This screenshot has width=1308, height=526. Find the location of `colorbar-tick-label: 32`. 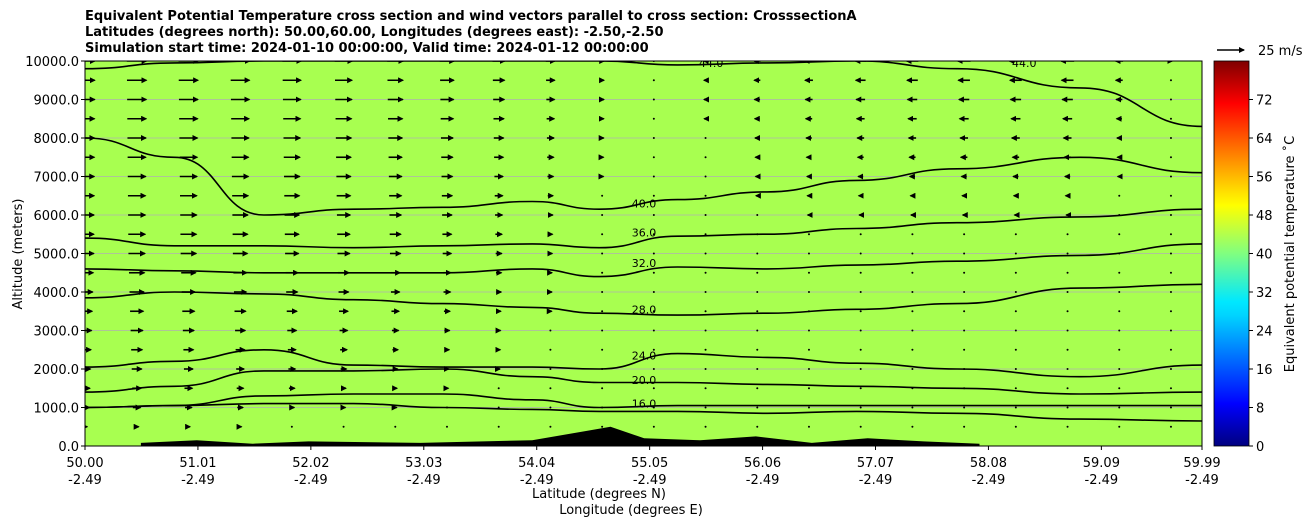

colorbar-tick-label: 32 is located at coordinates (1264, 293).